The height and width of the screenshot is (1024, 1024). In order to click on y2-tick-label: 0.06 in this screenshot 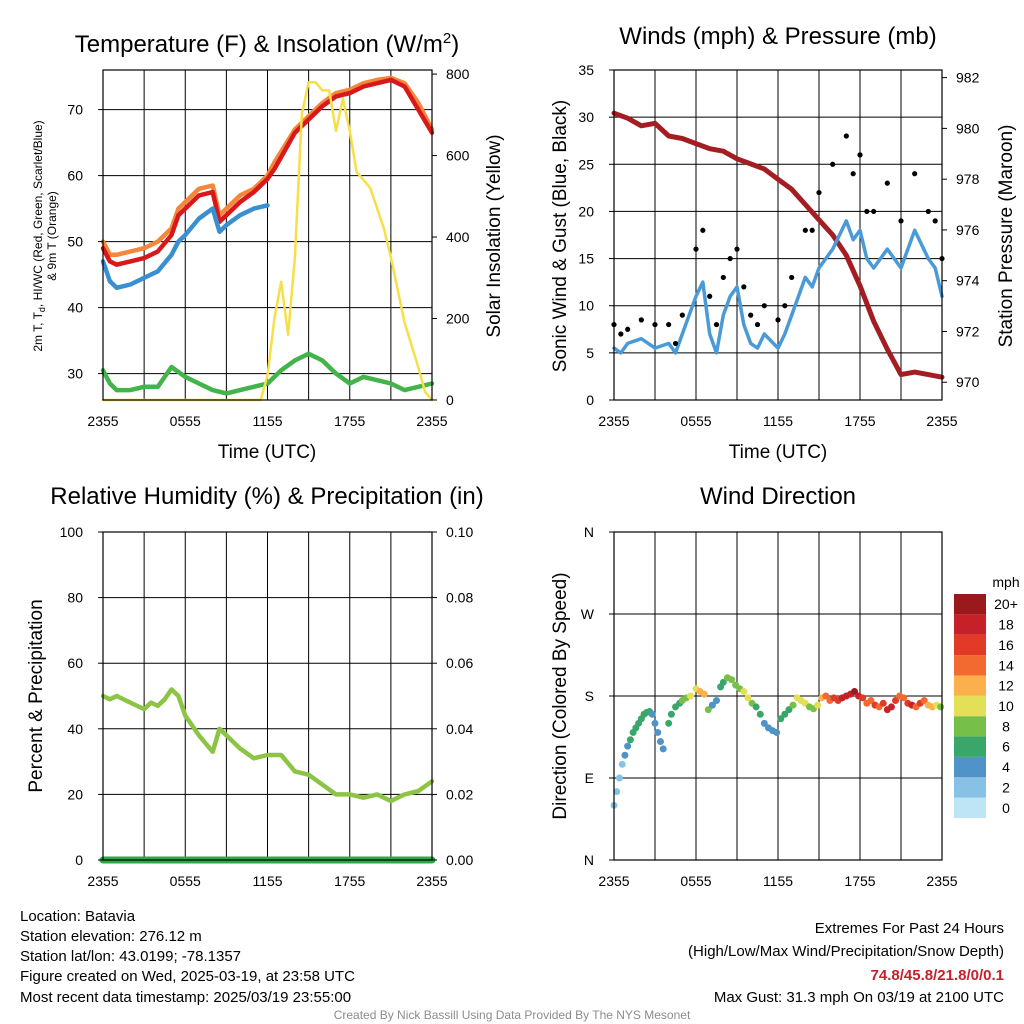, I will do `click(459, 663)`.